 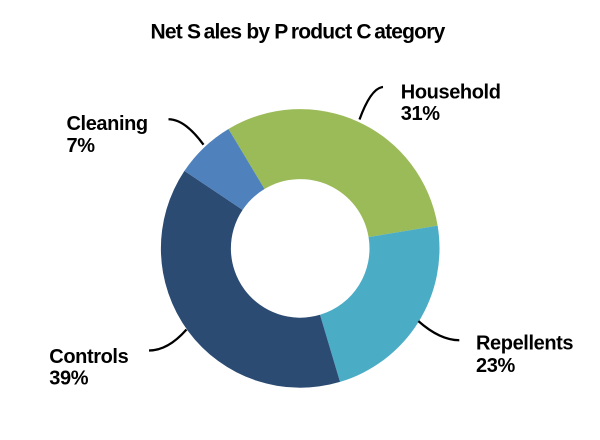 What do you see at coordinates (524, 344) in the screenshot?
I see `svg-text: Repellents` at bounding box center [524, 344].